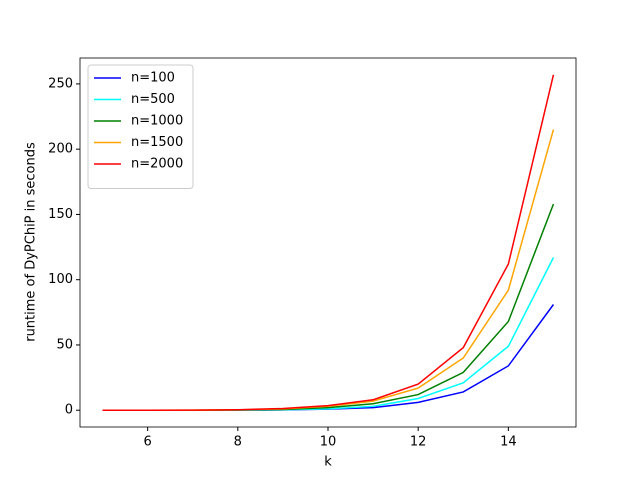 Image resolution: width=640 pixels, height=480 pixels. I want to click on y-tick-label: 150, so click(60, 214).